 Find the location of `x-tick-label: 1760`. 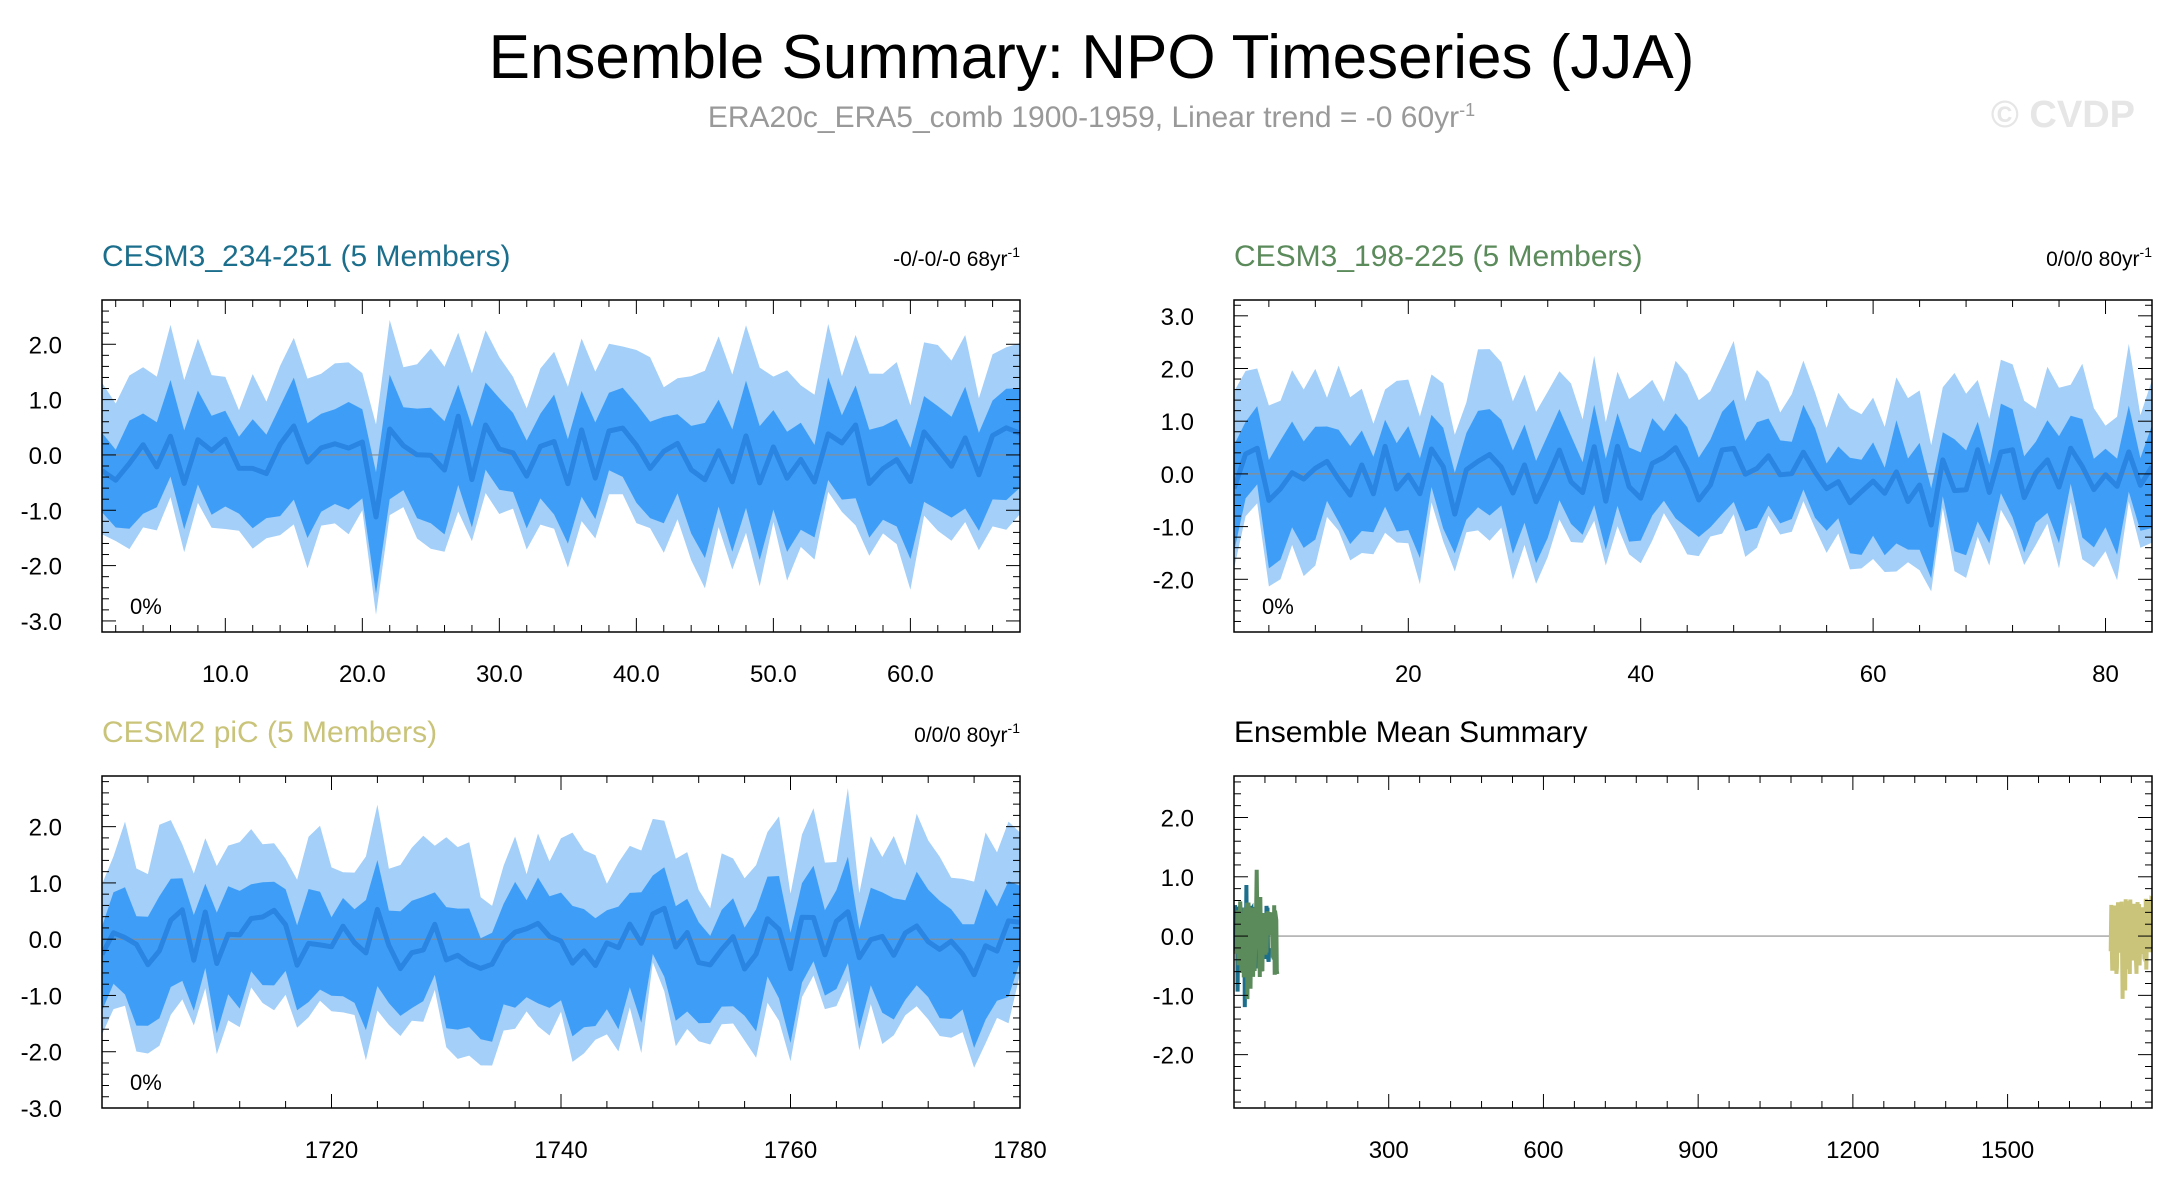

x-tick-label: 1760 is located at coordinates (790, 1150).